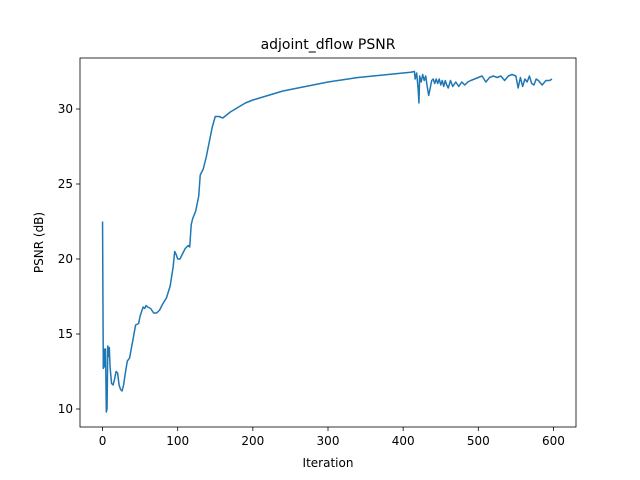 Image resolution: width=640 pixels, height=480 pixels. Describe the element at coordinates (39, 242) in the screenshot. I see `y-axis-label: PSNR (dB)` at that location.